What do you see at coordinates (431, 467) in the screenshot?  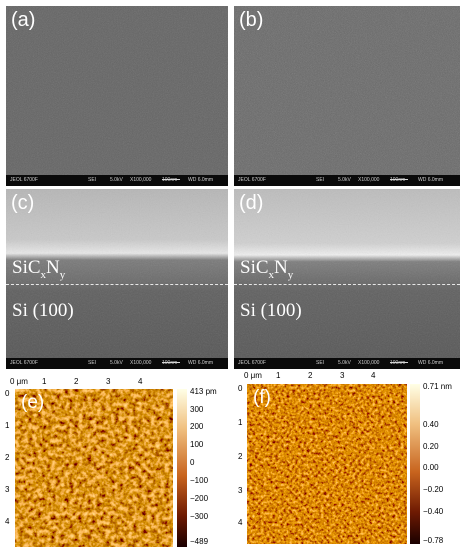 I see `colorbar-tick: 0.00` at bounding box center [431, 467].